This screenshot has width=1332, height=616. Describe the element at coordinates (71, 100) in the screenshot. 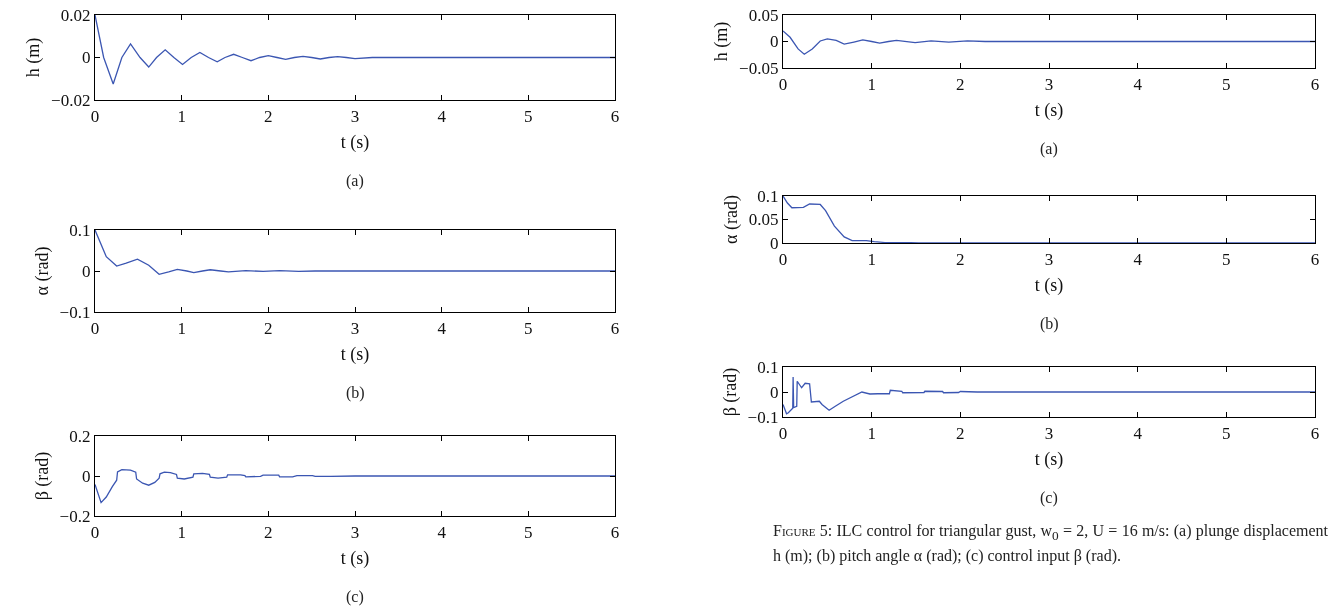

I see `y-tick-label: −0.02` at that location.